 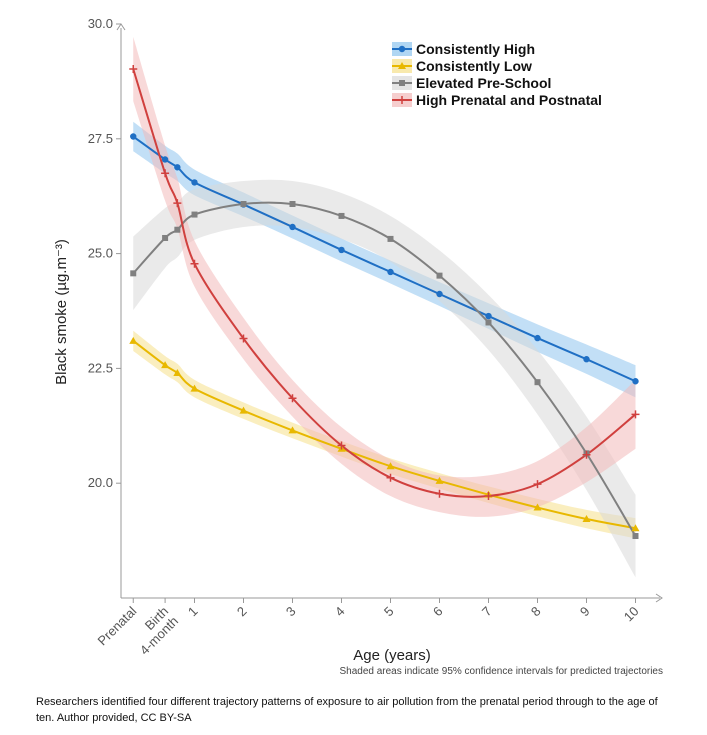 What do you see at coordinates (61, 312) in the screenshot?
I see `y-axis-title: Black smoke (µg.m⁻³)` at bounding box center [61, 312].